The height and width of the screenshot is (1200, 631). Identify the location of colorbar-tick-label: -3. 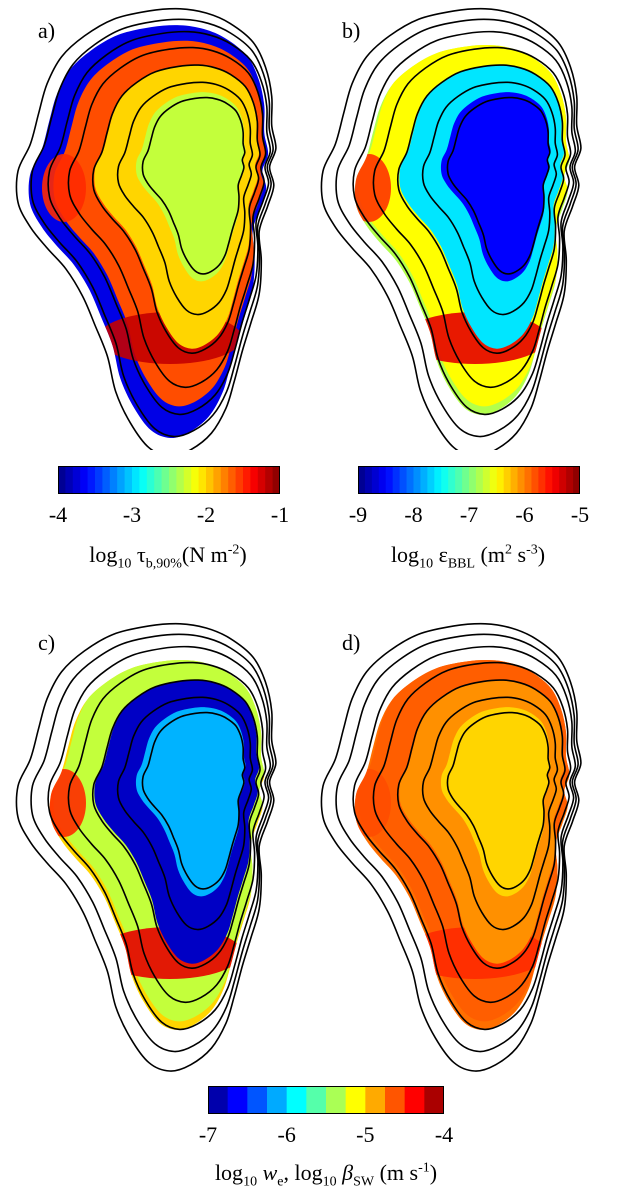
(132, 514).